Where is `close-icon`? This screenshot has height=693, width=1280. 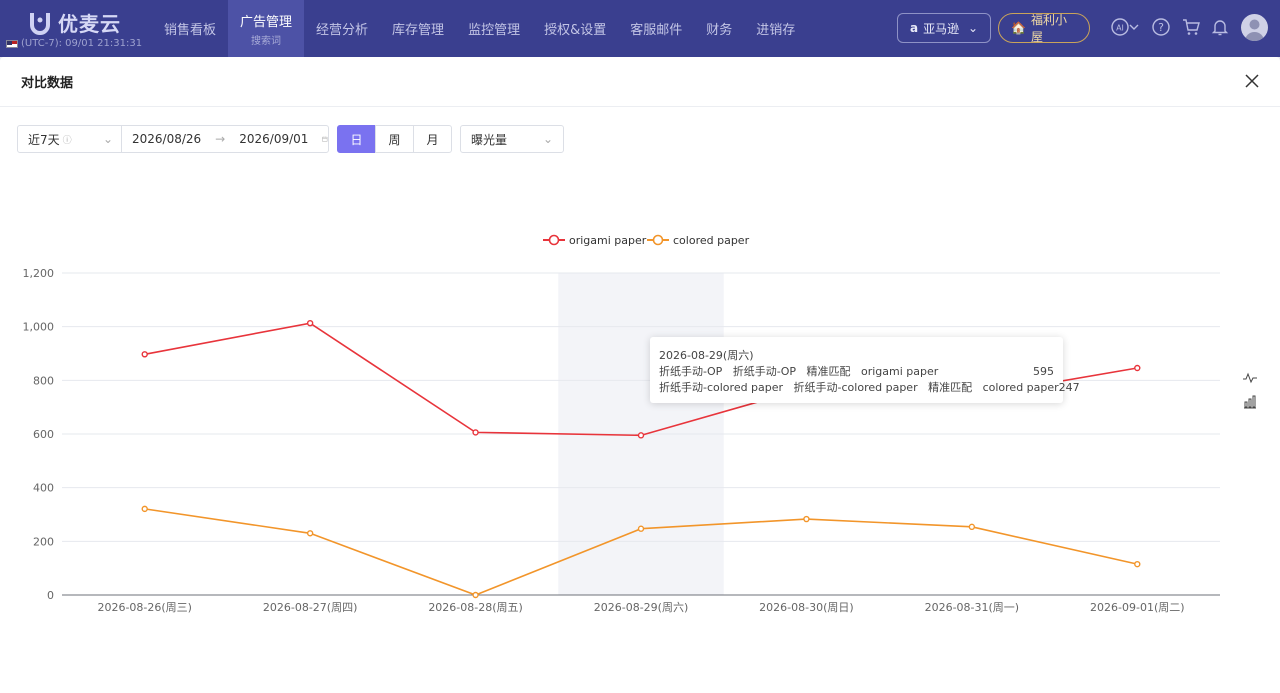 close-icon is located at coordinates (1252, 81).